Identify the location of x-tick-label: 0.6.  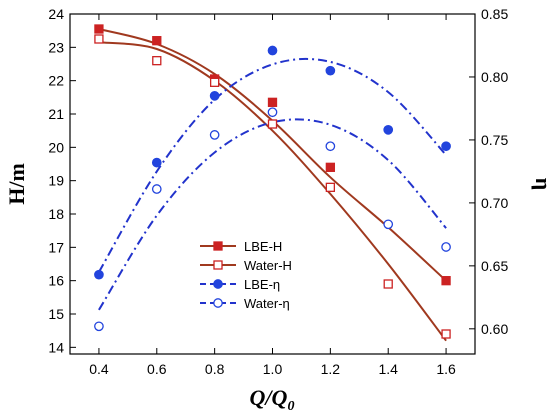
(157, 369).